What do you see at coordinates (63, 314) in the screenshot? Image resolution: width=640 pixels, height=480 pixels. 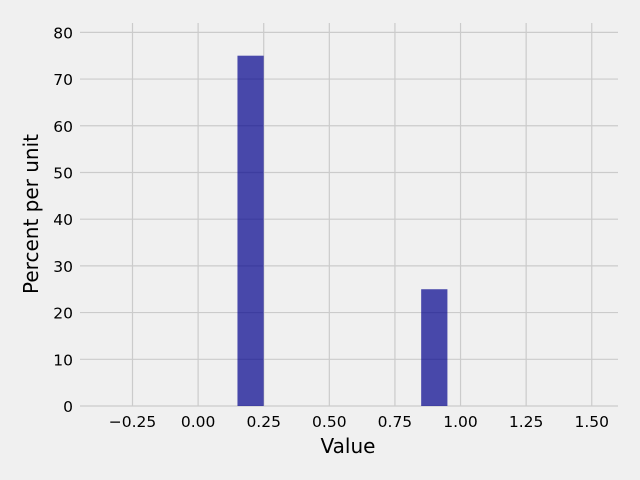 I see `y-tick-label: 20` at bounding box center [63, 314].